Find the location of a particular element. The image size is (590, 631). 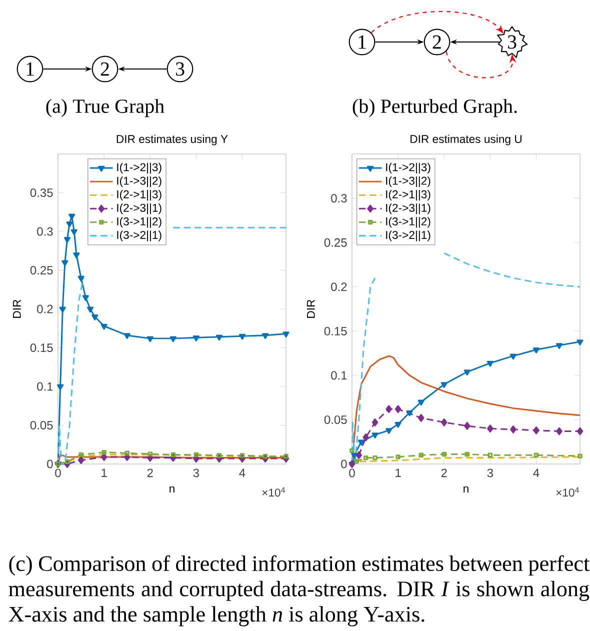

text: (c) Comparison of directed information estimates between perfect measurements and corrupted data-streams. DIR I is shown along X-axis and the sample length n is along Y-axis. is located at coordinates (299, 590).